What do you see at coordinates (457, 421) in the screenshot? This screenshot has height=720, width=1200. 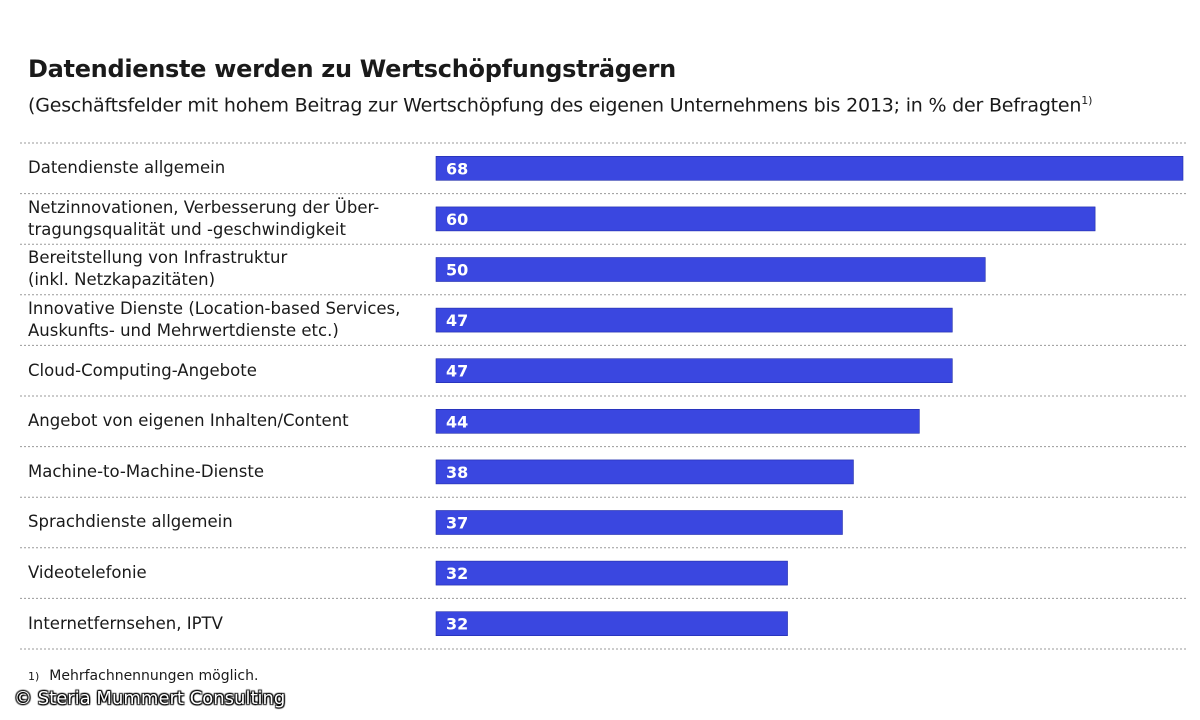 I see `bar-value-label: 44` at bounding box center [457, 421].